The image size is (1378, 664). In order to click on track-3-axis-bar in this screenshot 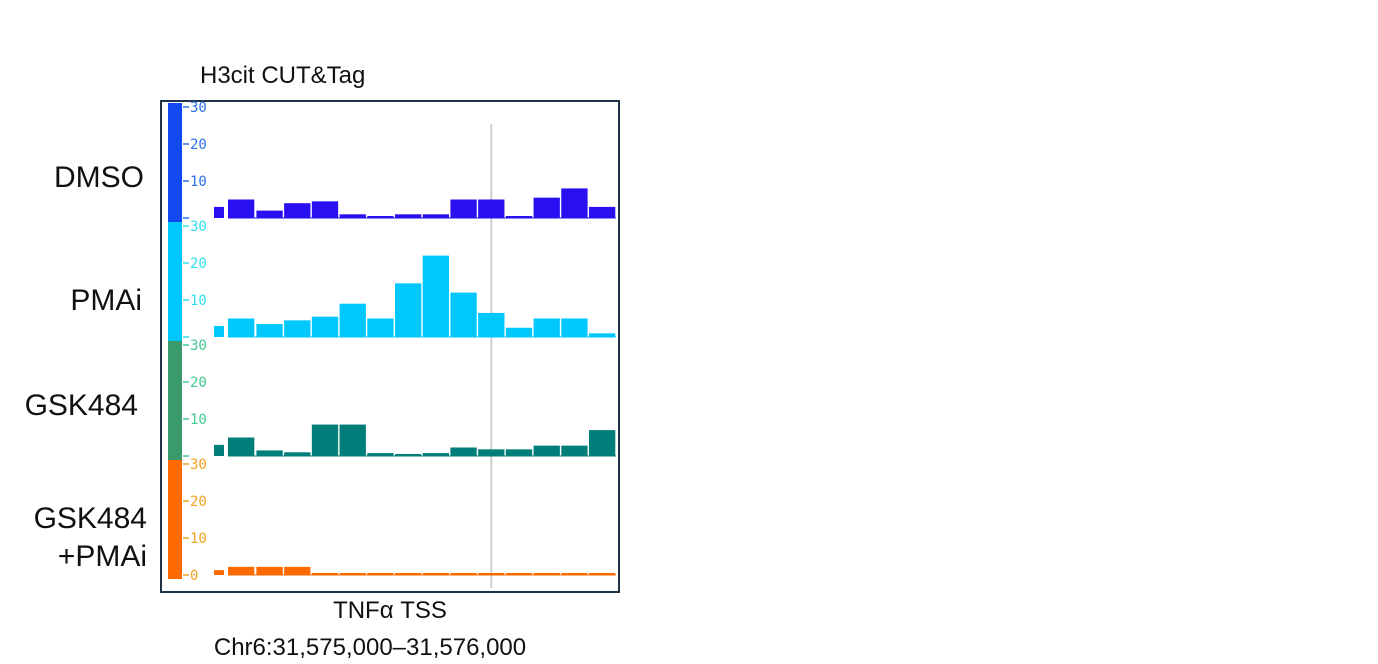, I will do `click(175, 519)`.